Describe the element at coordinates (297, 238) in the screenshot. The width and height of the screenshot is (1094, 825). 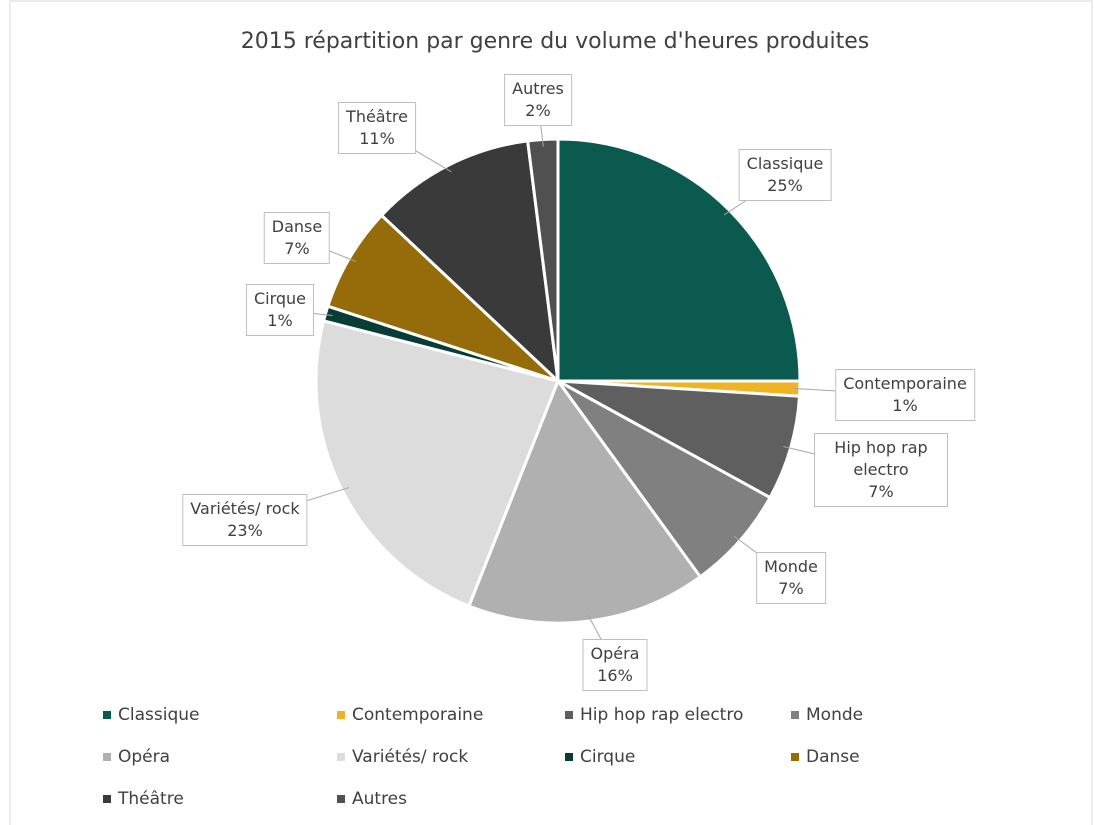
I see `data-label: Danse 7%` at that location.